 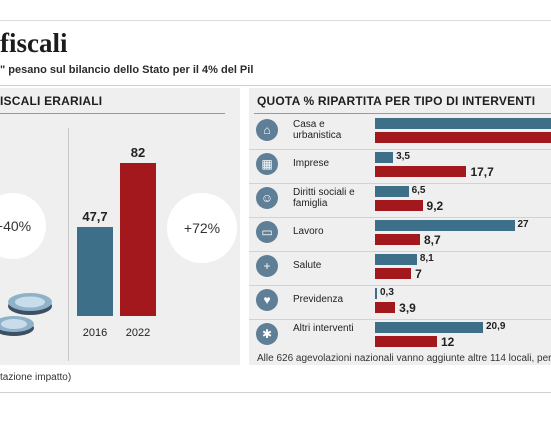 What do you see at coordinates (324, 198) in the screenshot?
I see `category-label: Diritti sociali e famiglia` at bounding box center [324, 198].